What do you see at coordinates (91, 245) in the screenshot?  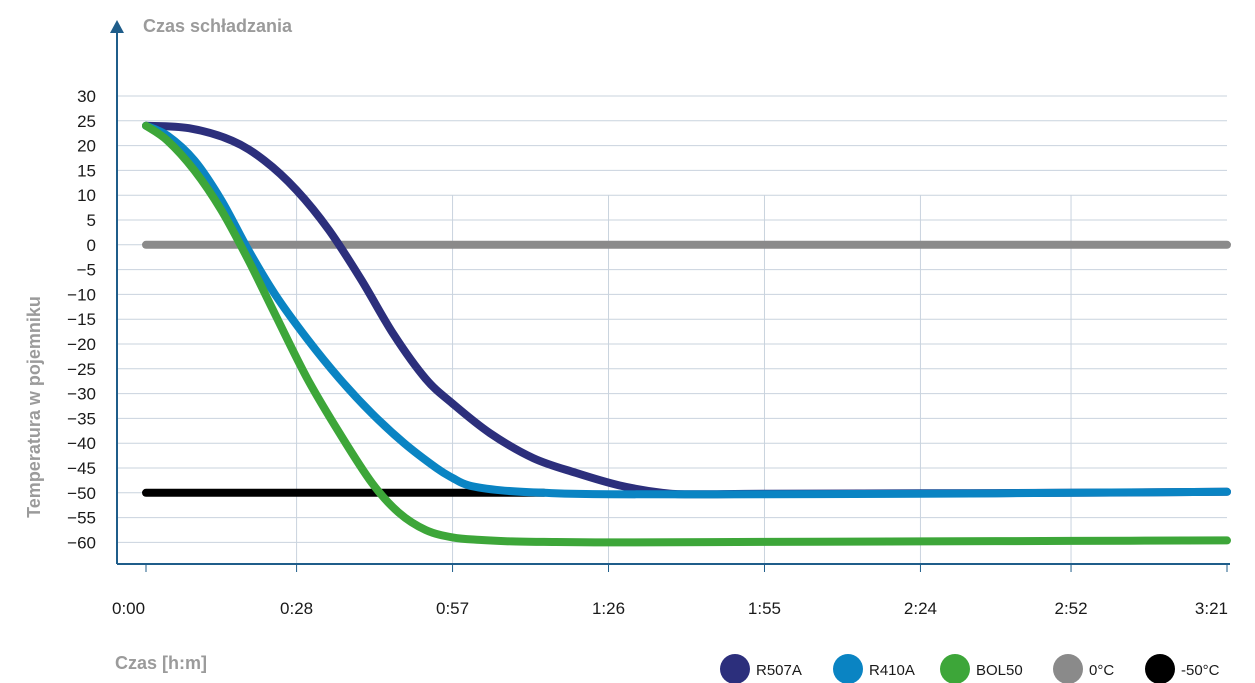 I see `y-tick-label: 0` at bounding box center [91, 245].